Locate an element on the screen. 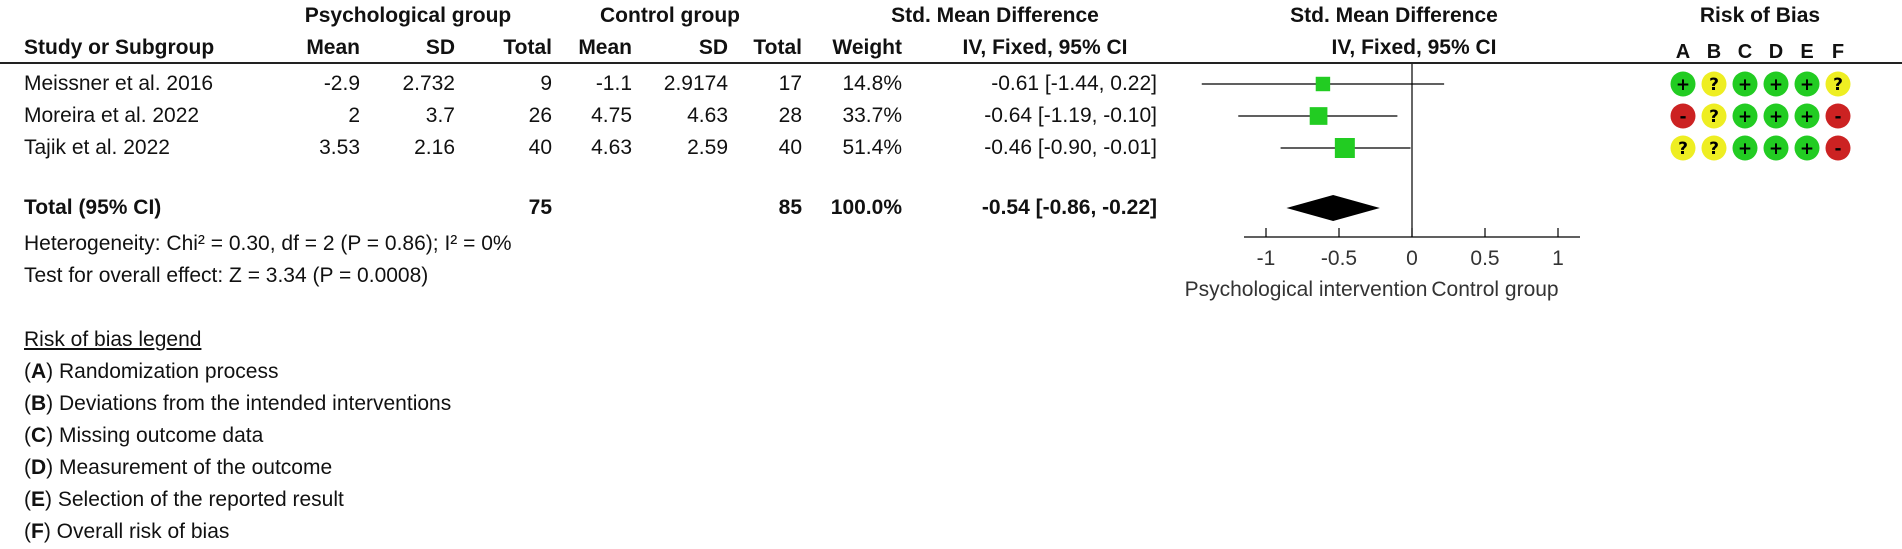  control-mean: 4.63 is located at coordinates (611, 147).